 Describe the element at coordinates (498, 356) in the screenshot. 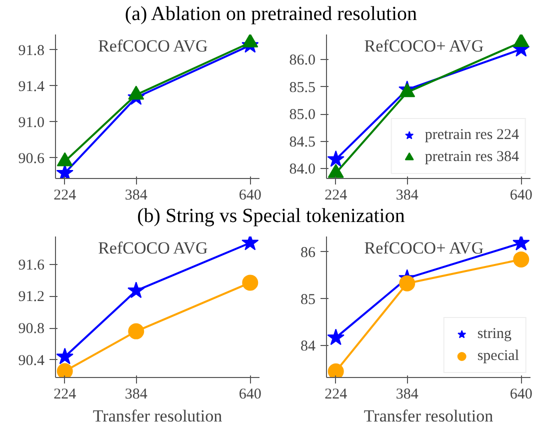

I see `legend-label: special` at that location.